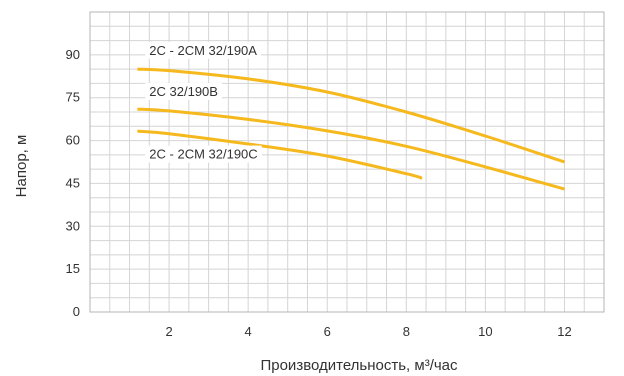 The width and height of the screenshot is (624, 376). Describe the element at coordinates (368, 331) in the screenshot. I see `x-axis-ticks: 2 4 6 8 10 12` at that location.